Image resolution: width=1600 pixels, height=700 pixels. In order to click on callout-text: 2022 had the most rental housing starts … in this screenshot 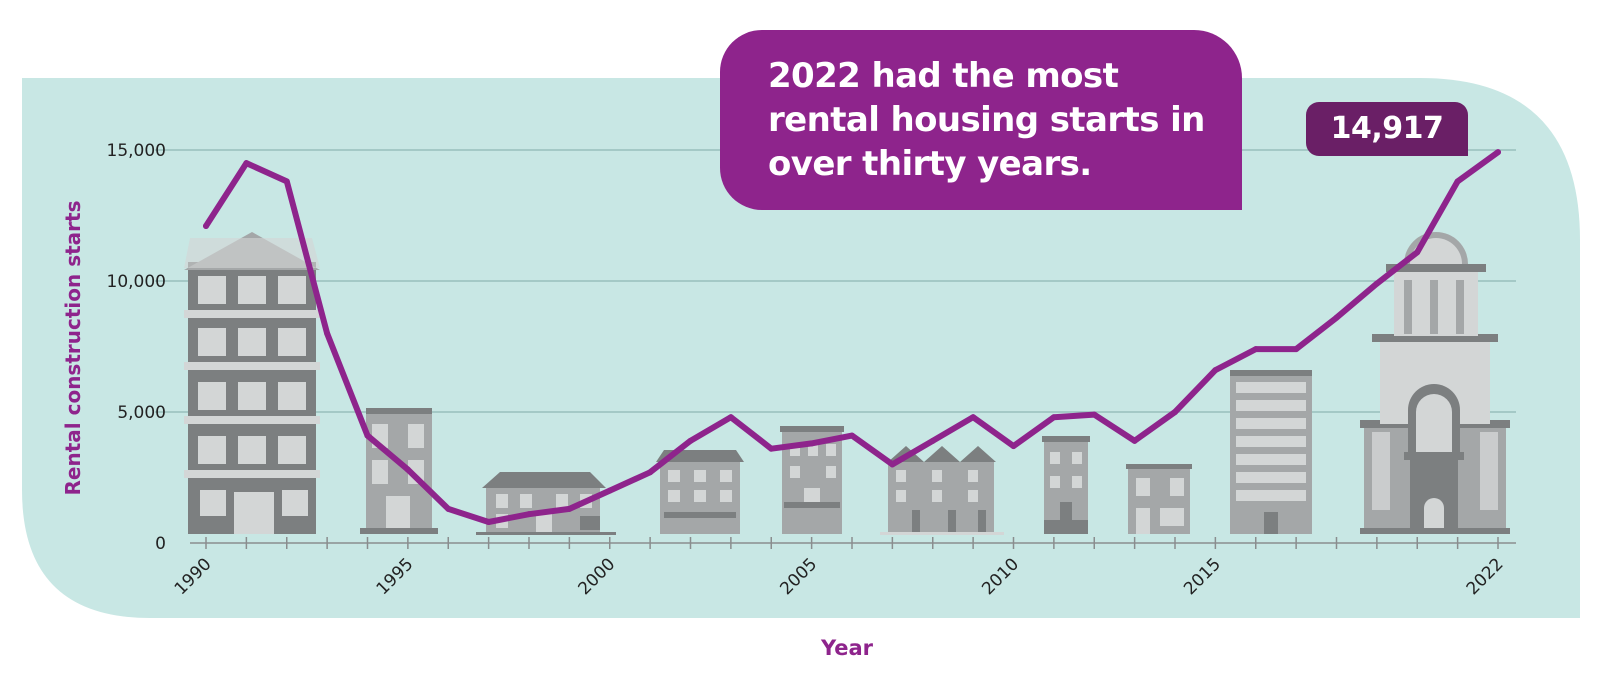, I will do `click(986, 120)`.